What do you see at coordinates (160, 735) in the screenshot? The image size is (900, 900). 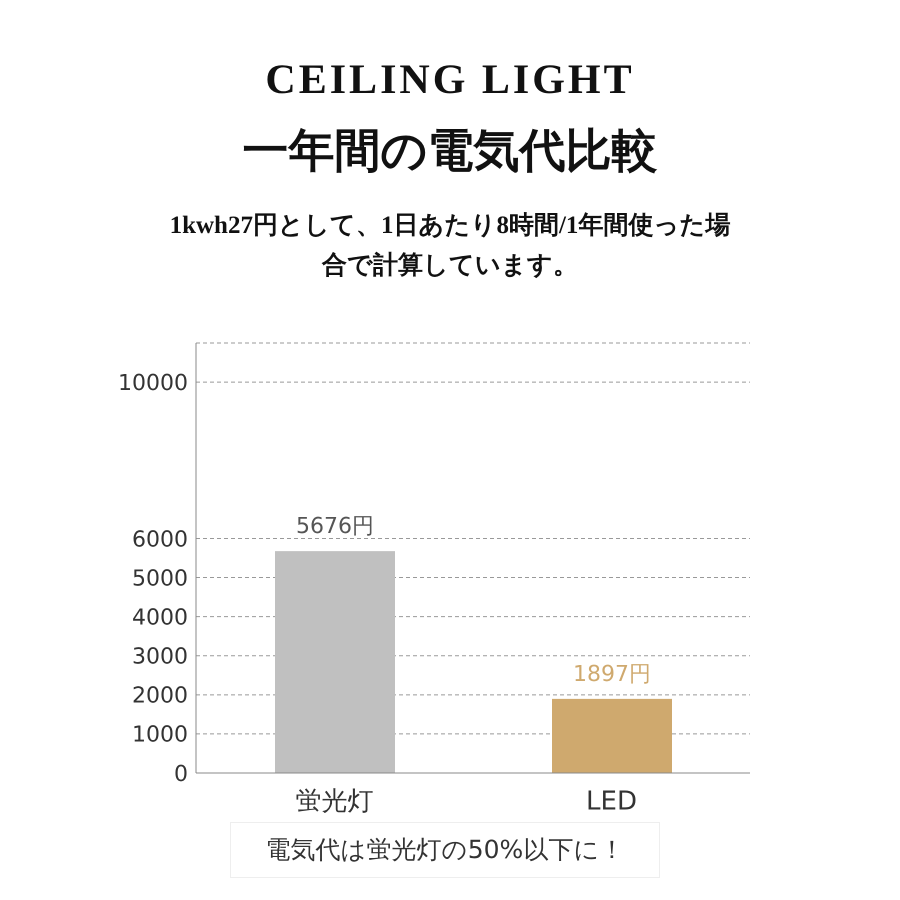 I see `y-tick-label: 1000` at bounding box center [160, 735].